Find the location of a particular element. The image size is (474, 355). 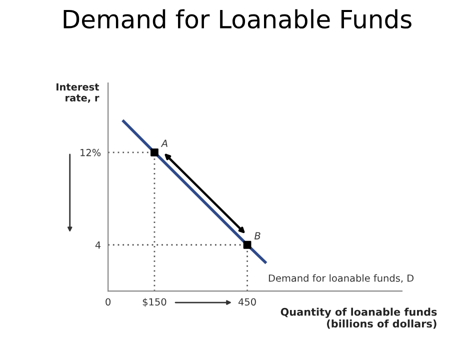

y-axis-title: Interest rate, r is located at coordinates (78, 93).